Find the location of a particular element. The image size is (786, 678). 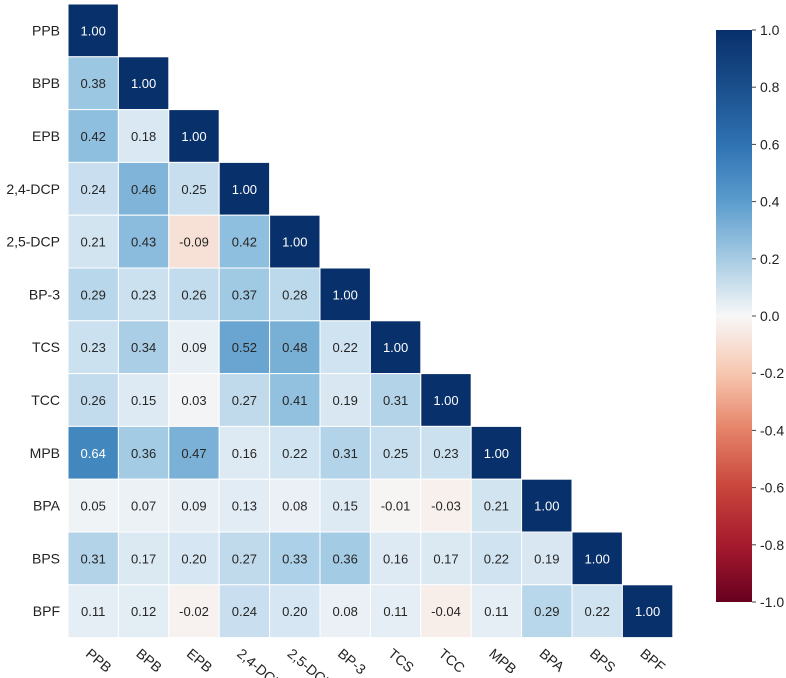

cell-value-label: 0.41 is located at coordinates (294, 400).